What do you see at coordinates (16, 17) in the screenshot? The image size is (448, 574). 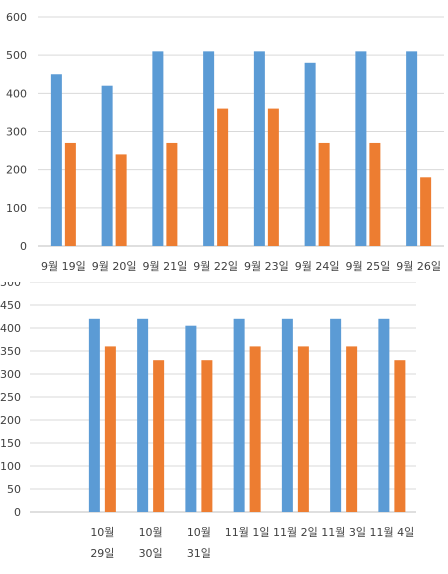 I see `y-tick-label: 600` at bounding box center [16, 17].